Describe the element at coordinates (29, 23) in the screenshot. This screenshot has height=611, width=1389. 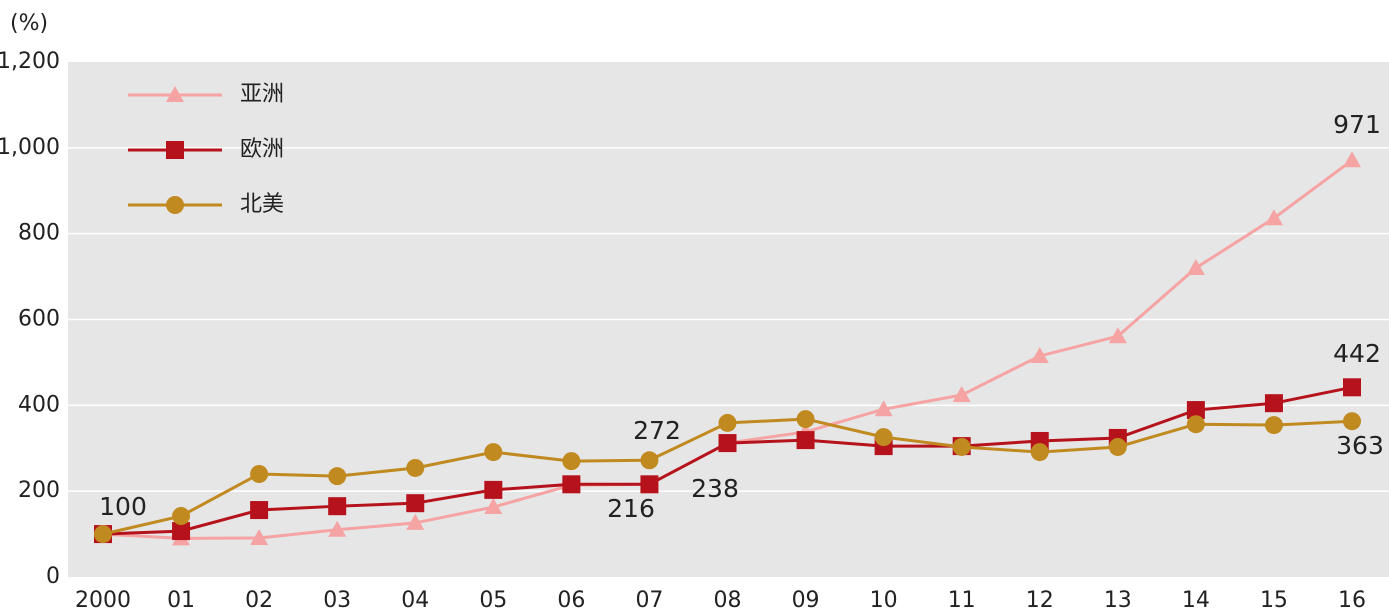
I see `y-axis-label: (%)` at that location.